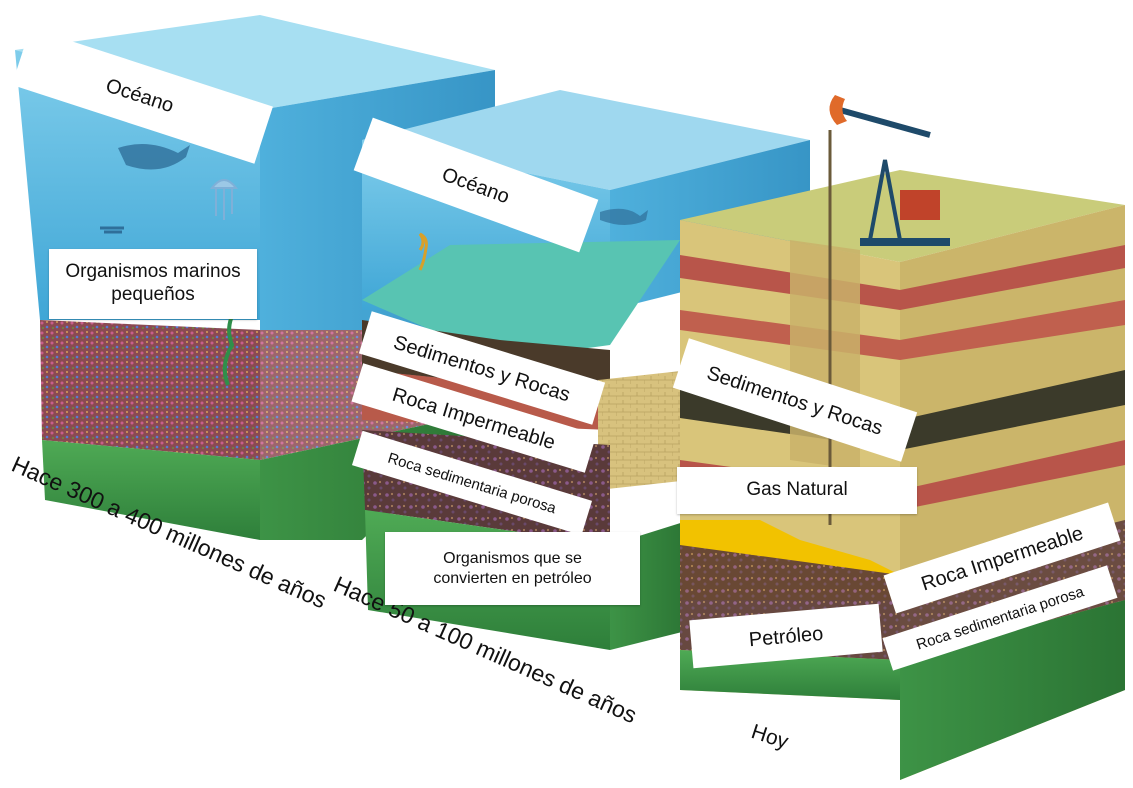 This screenshot has width=1133, height=788. Describe the element at coordinates (644, 430) in the screenshot. I see `block2-sand-layer` at that location.